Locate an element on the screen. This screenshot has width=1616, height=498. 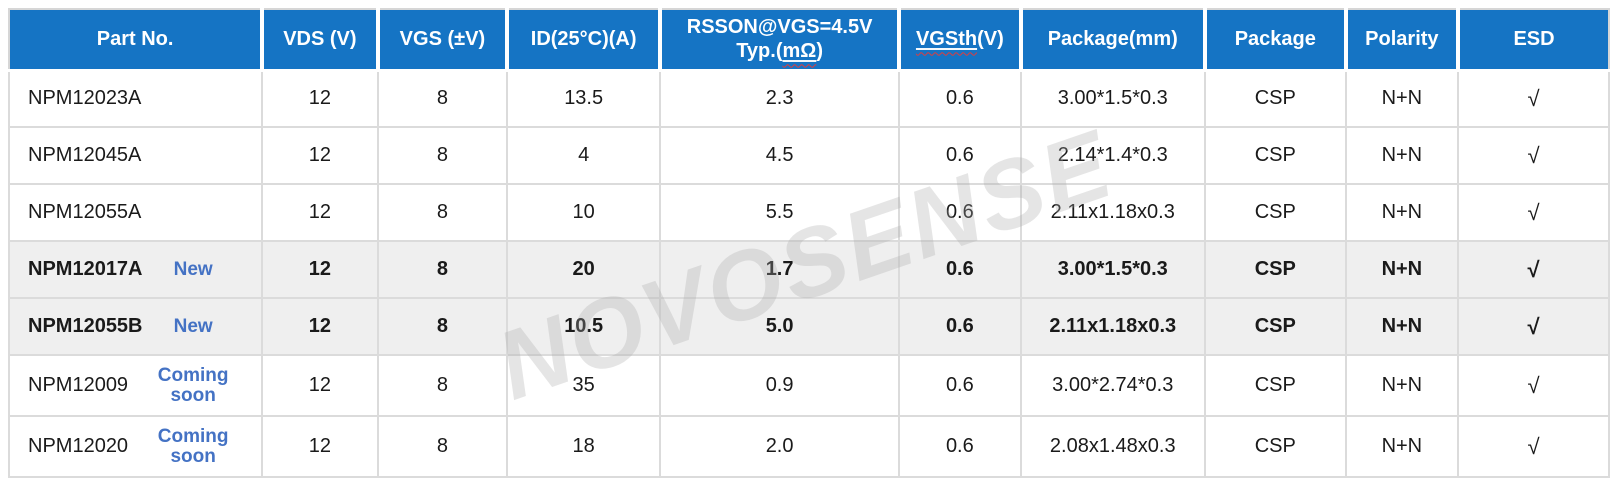
column-header-package: Package is located at coordinates (1274, 40).